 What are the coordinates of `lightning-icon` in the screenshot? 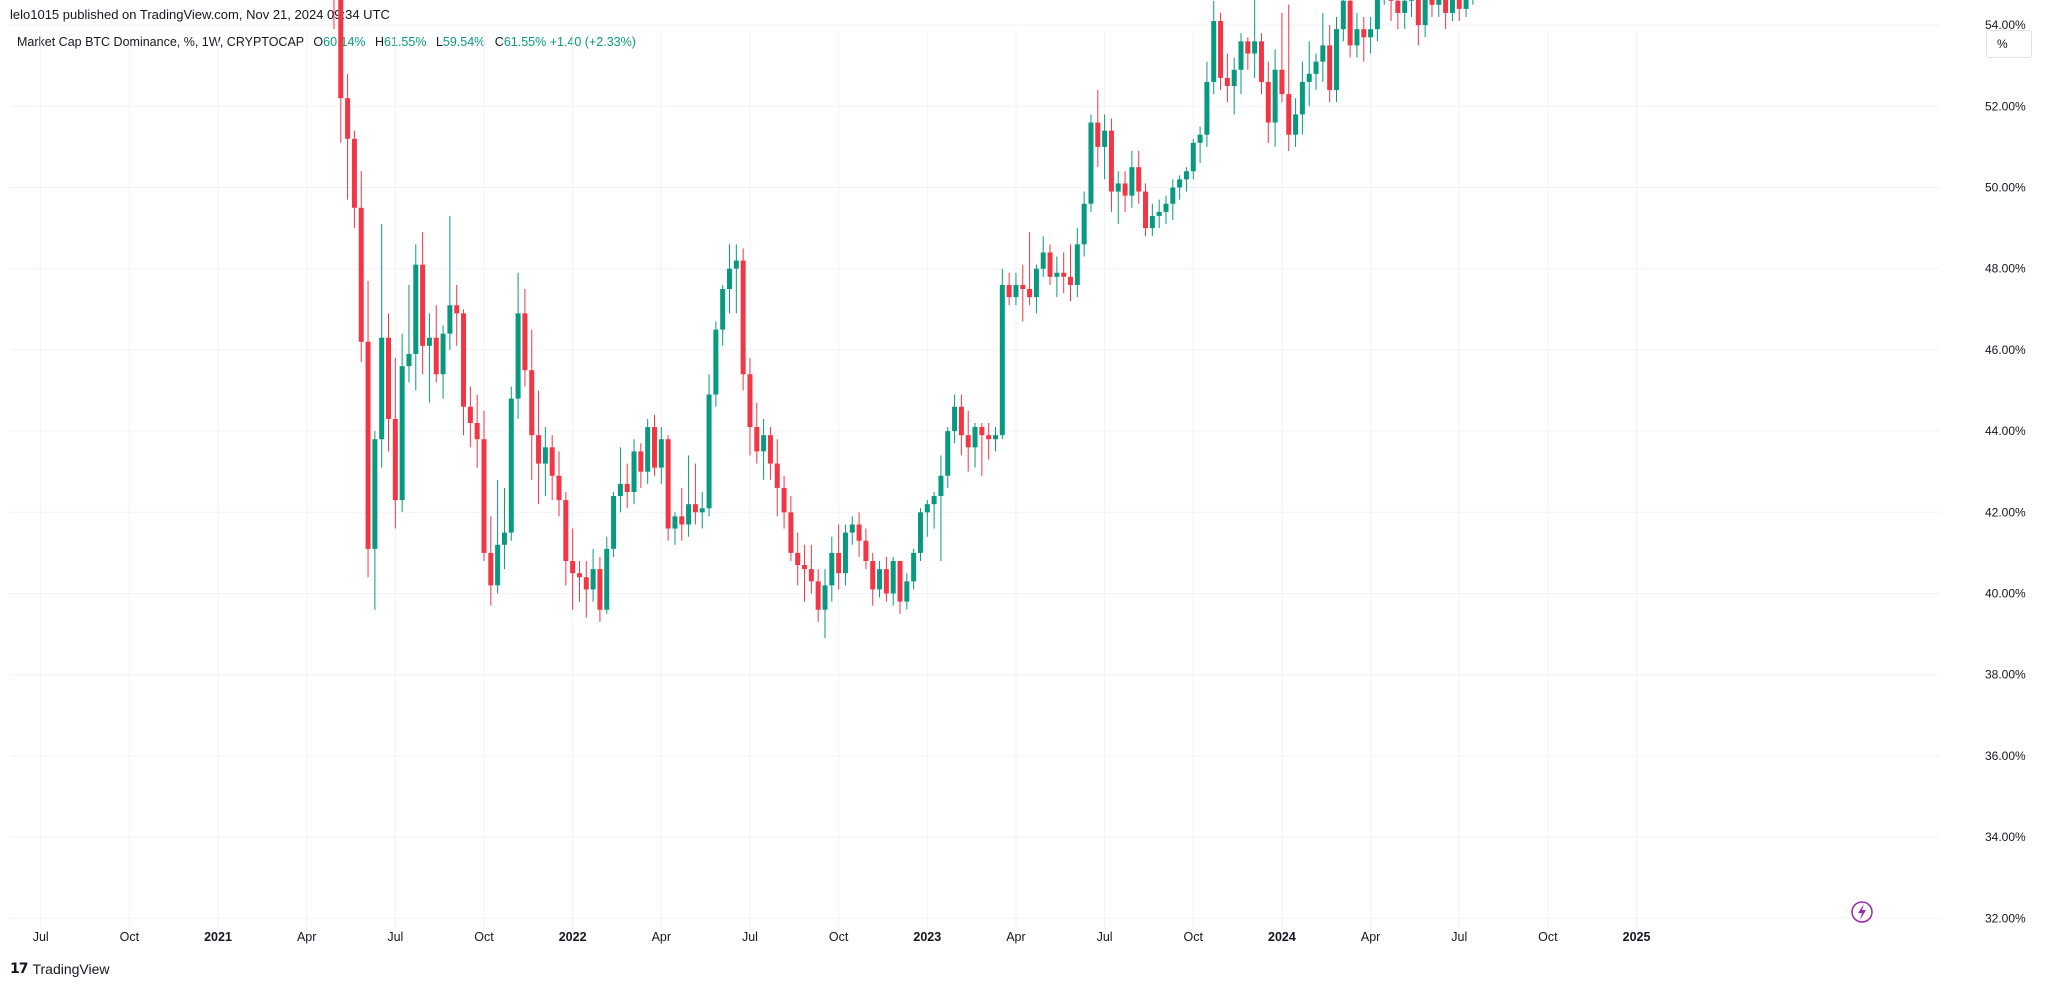 It's located at (1862, 912).